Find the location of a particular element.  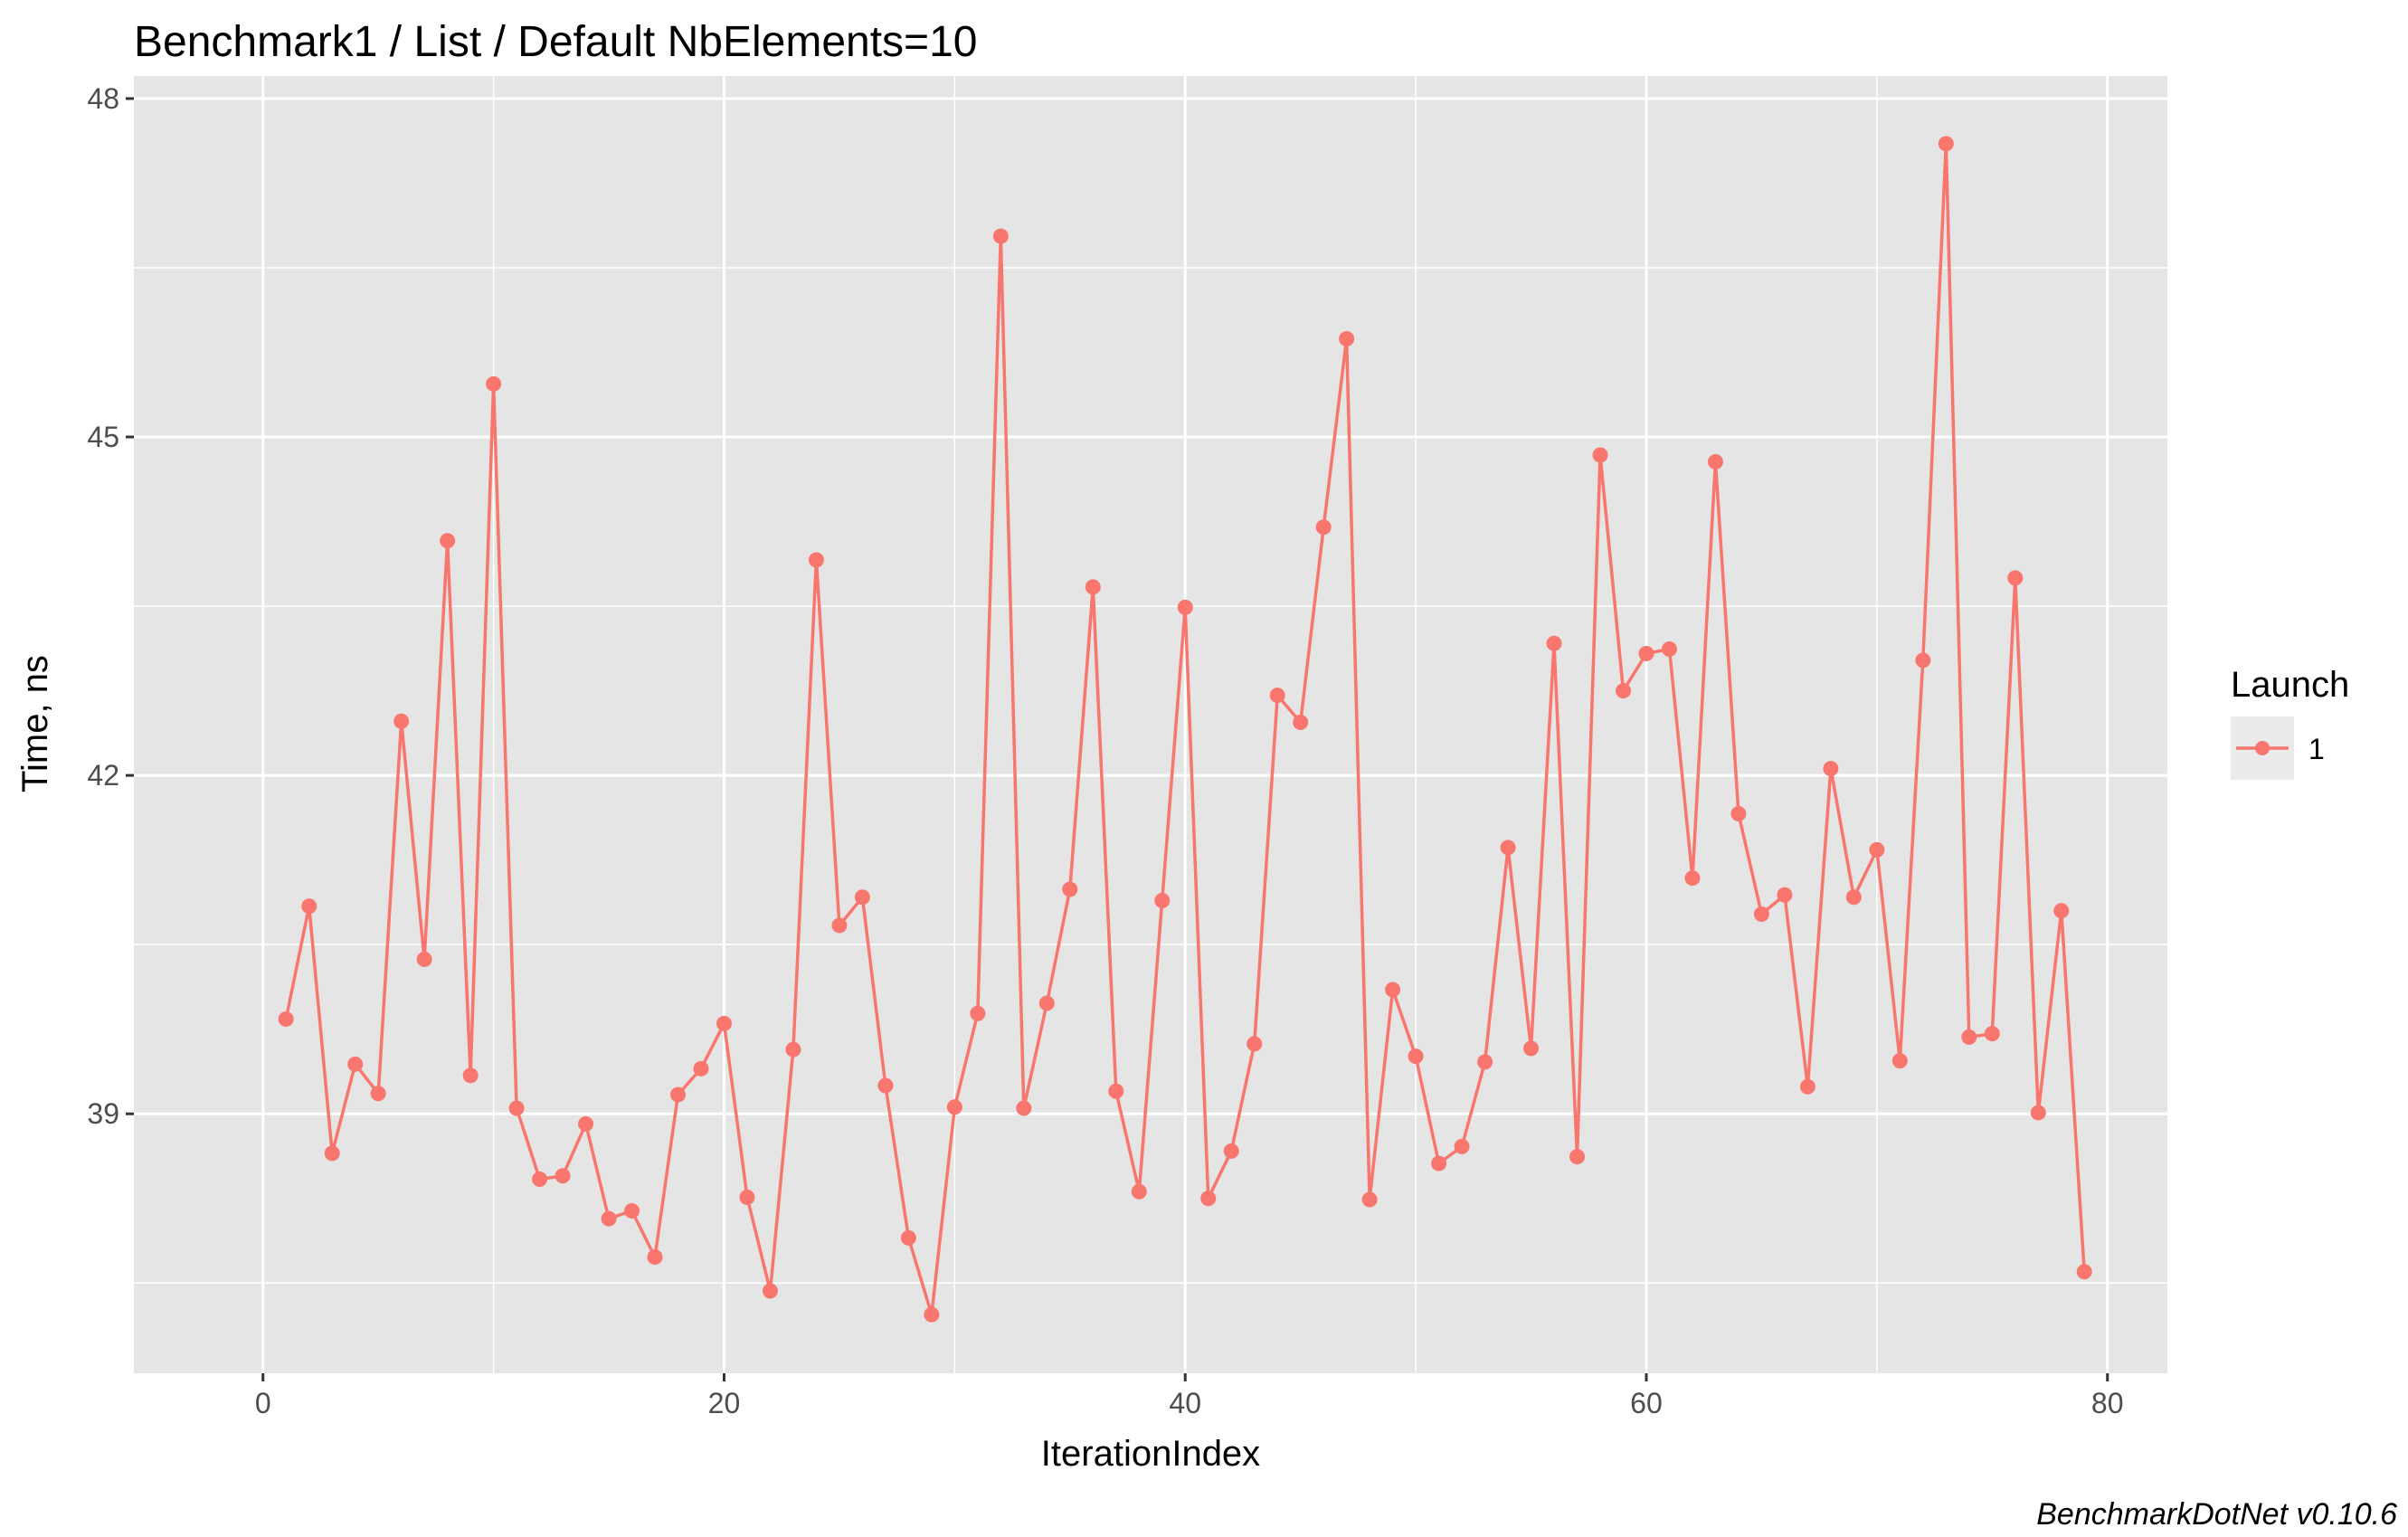

x-tick-label: 20 is located at coordinates (724, 1403).